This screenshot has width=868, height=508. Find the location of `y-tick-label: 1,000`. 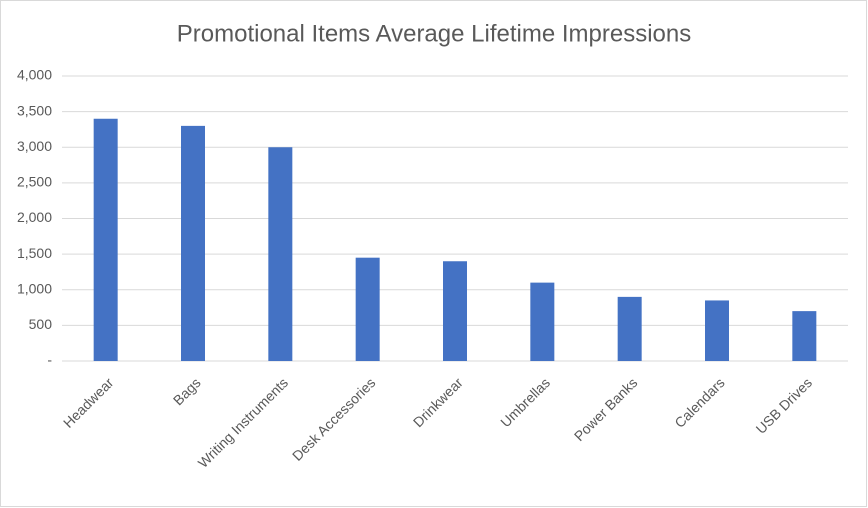

y-tick-label: 1,000 is located at coordinates (34, 288).